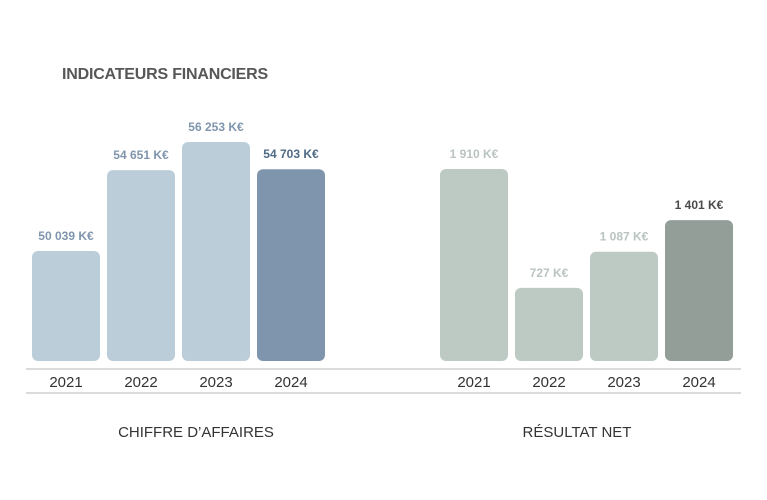 Image resolution: width=767 pixels, height=500 pixels. What do you see at coordinates (699, 290) in the screenshot?
I see `net-result-bar-2024` at bounding box center [699, 290].